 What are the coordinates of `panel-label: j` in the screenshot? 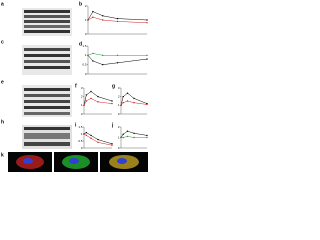 It's located at (112, 125).